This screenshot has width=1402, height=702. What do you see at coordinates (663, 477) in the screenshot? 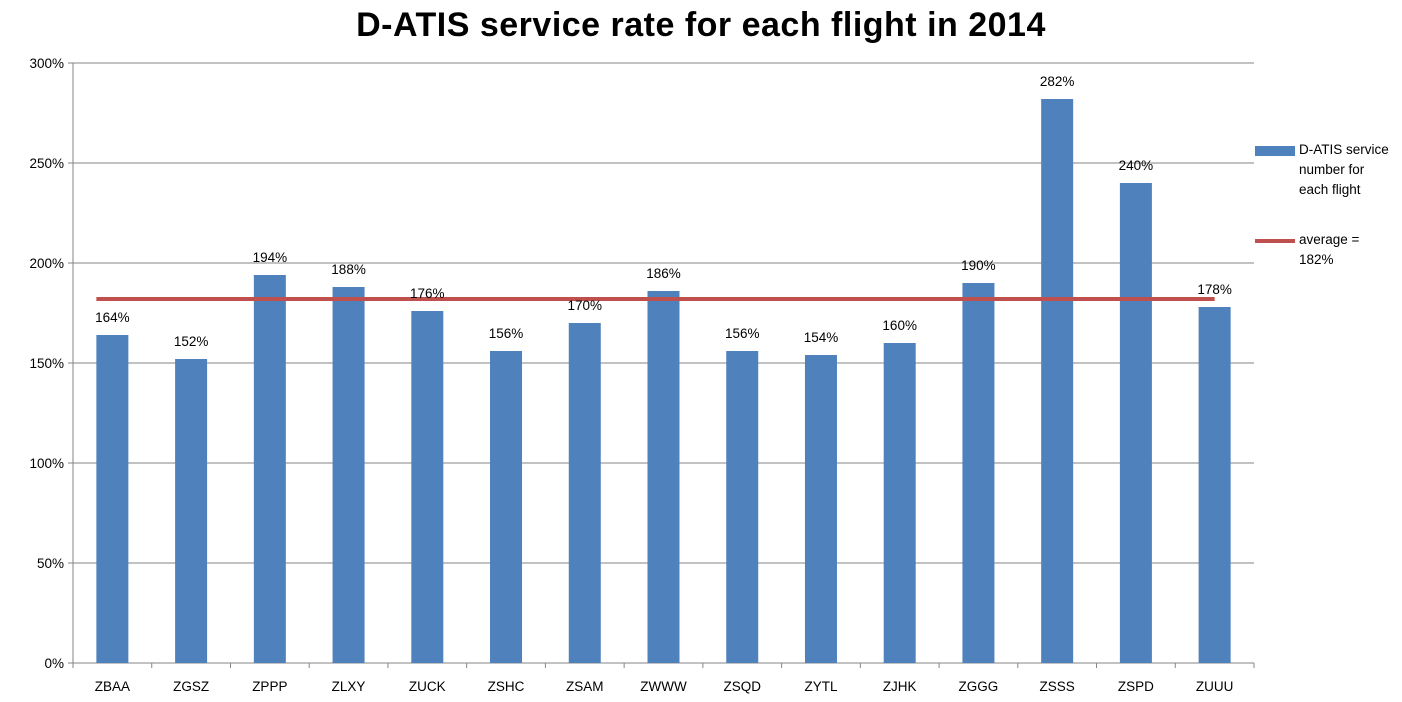
I see `bar-zwww` at bounding box center [663, 477].